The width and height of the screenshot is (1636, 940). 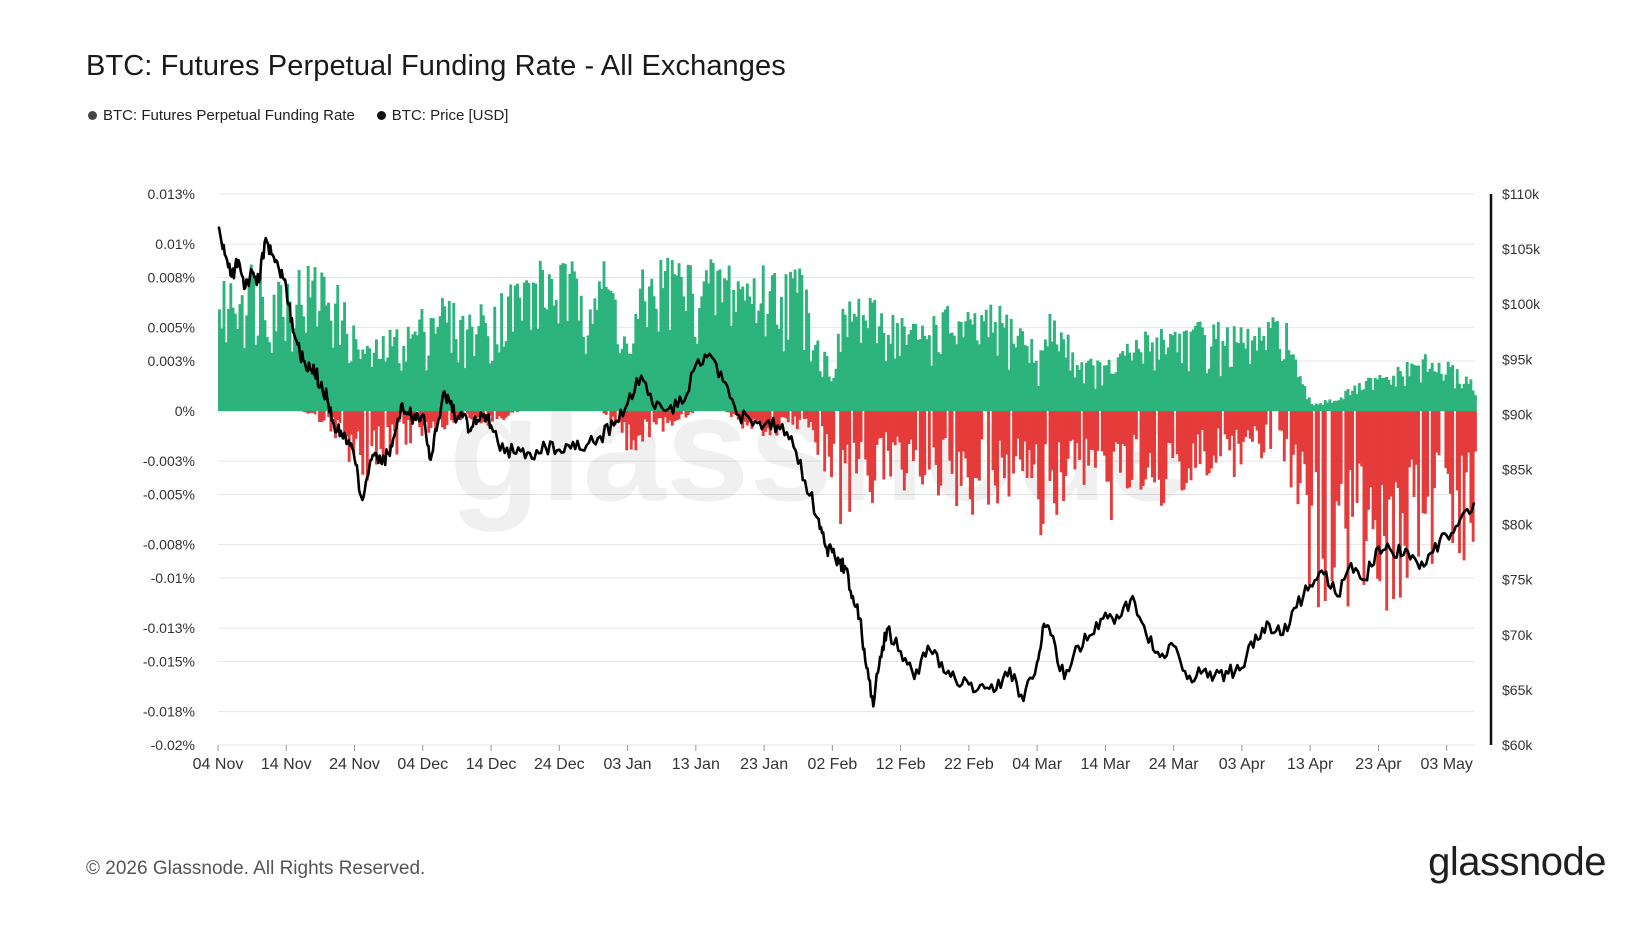 What do you see at coordinates (422, 764) in the screenshot?
I see `x-tick-label: 04 Dec` at bounding box center [422, 764].